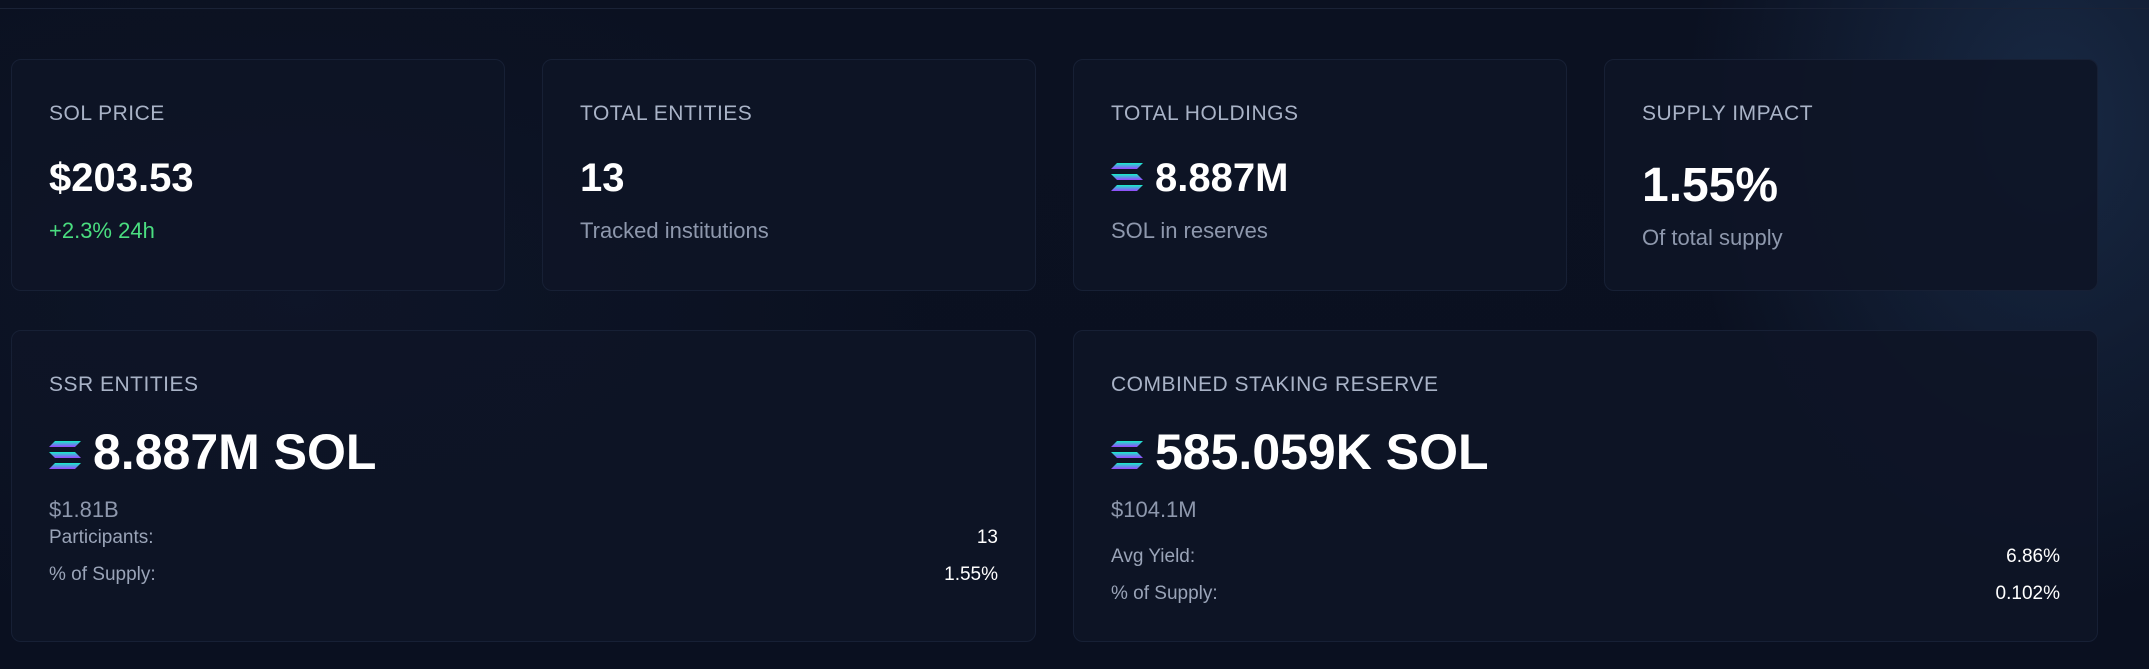  I want to click on total-entities-sub: Tracked institutions, so click(674, 230).